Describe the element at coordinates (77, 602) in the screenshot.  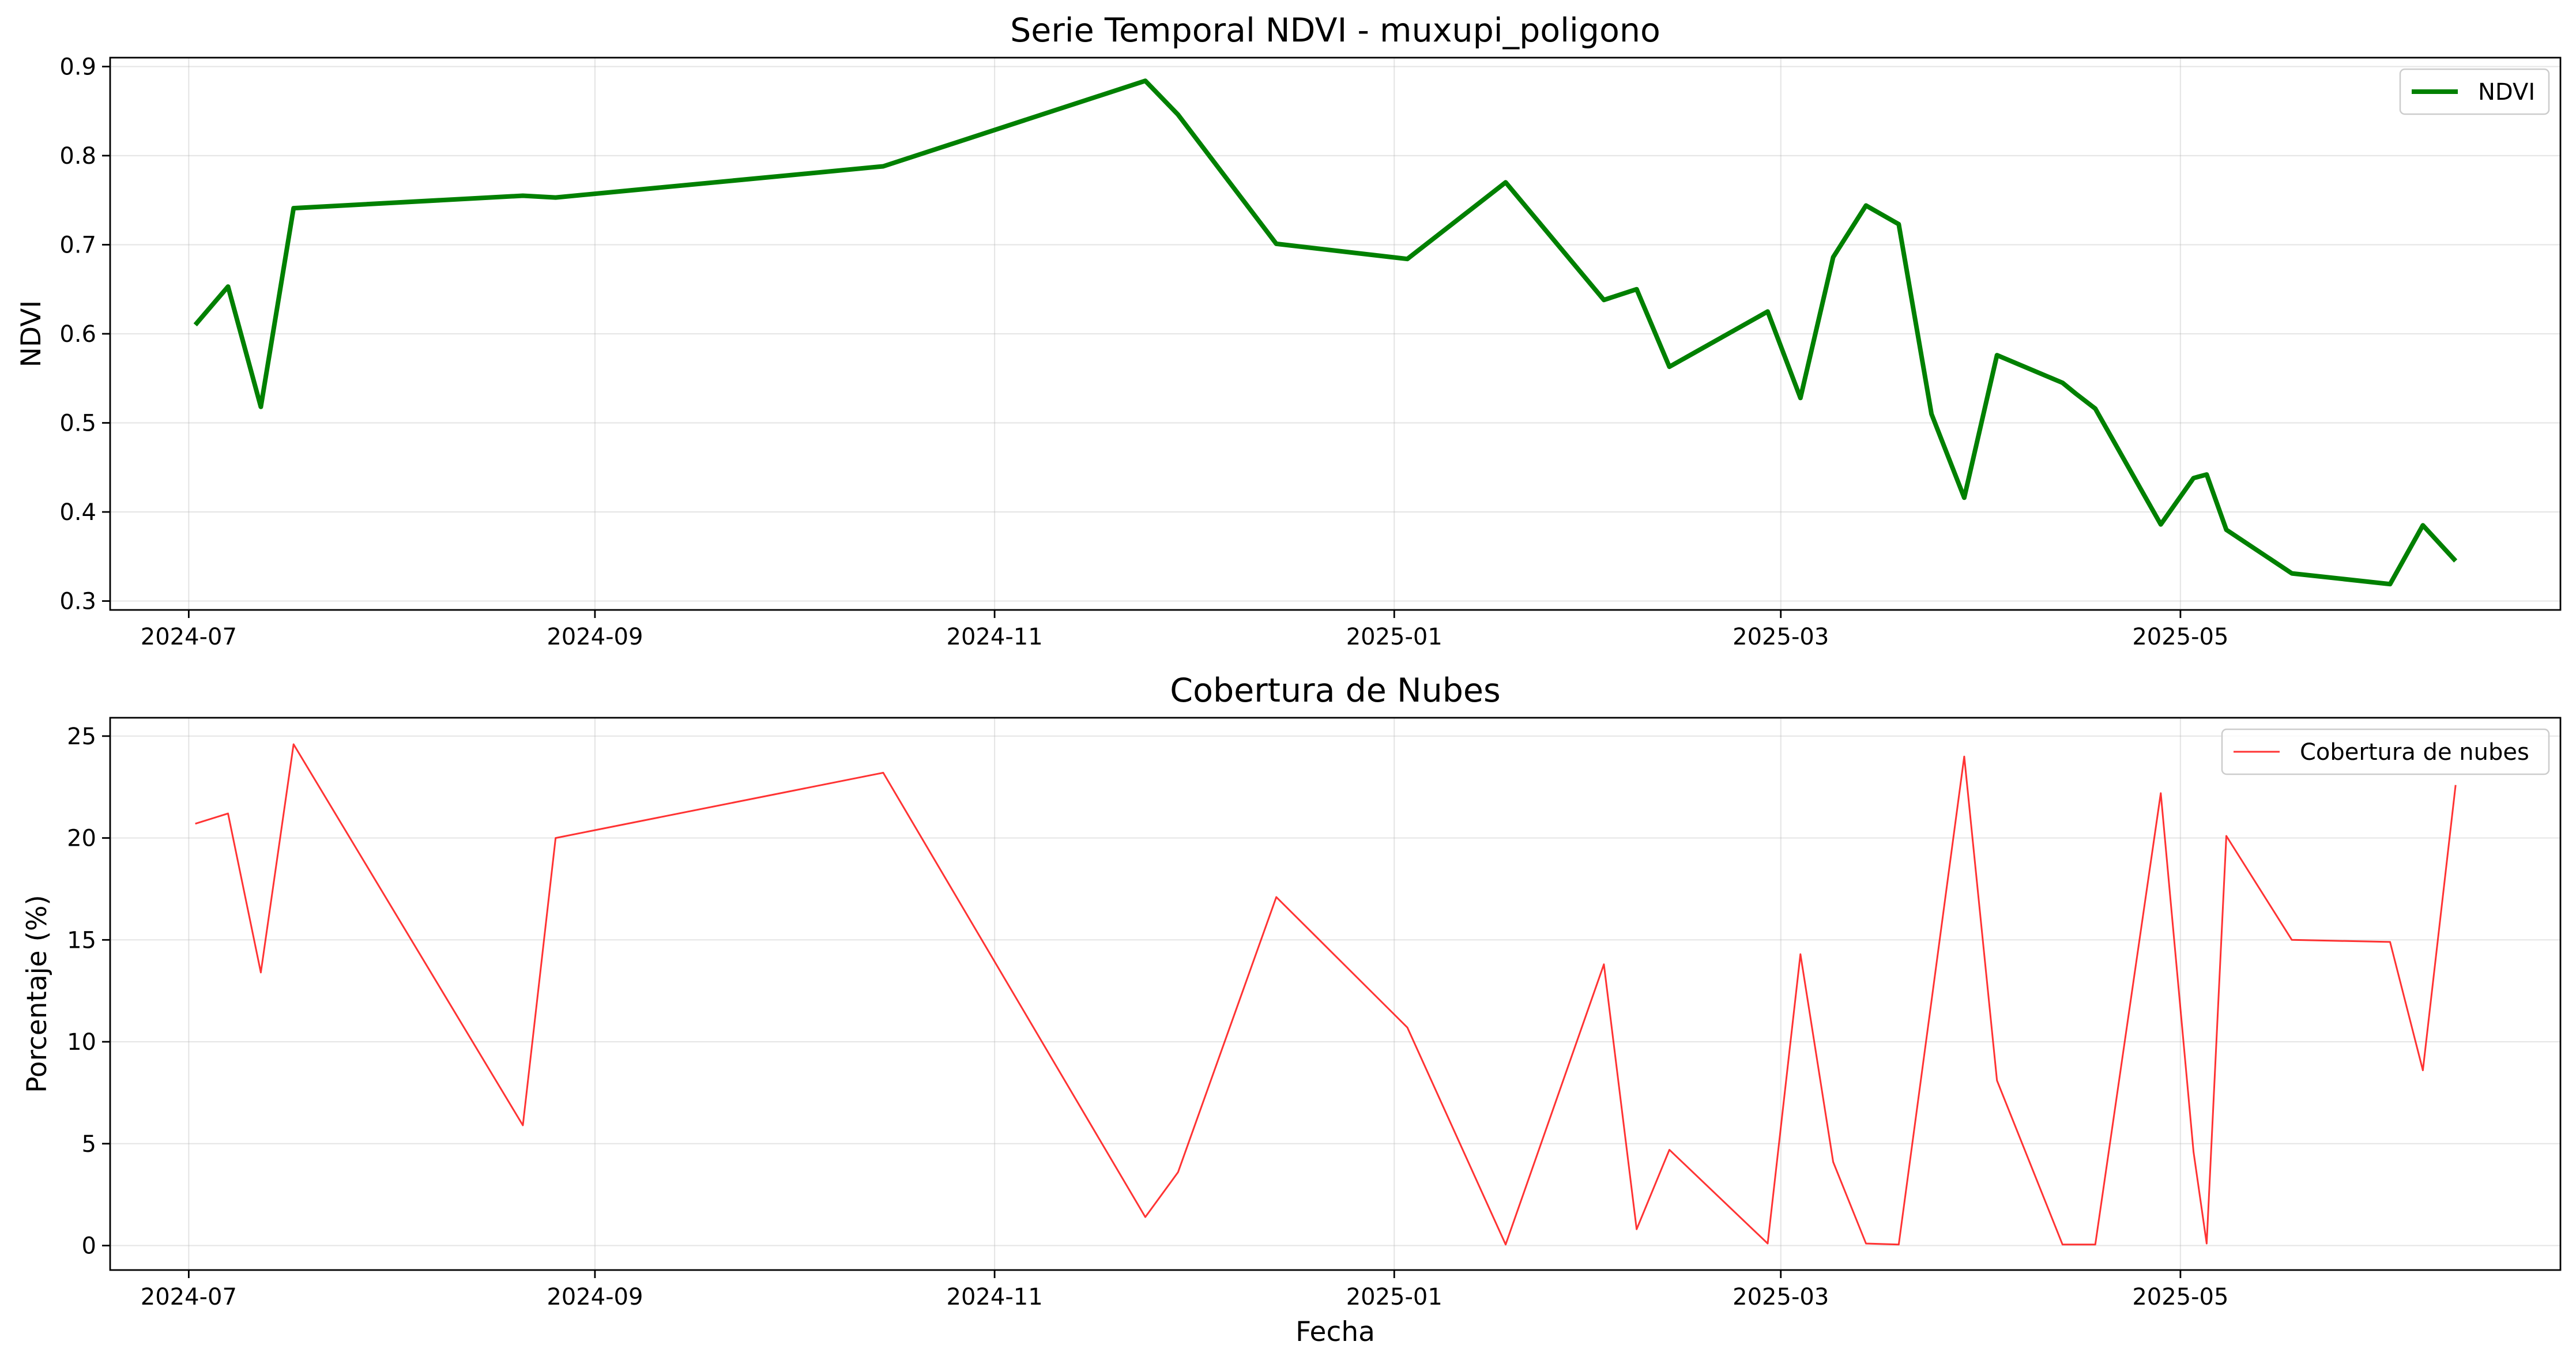
I see `ndvi-y-tick-label: 0.3` at that location.